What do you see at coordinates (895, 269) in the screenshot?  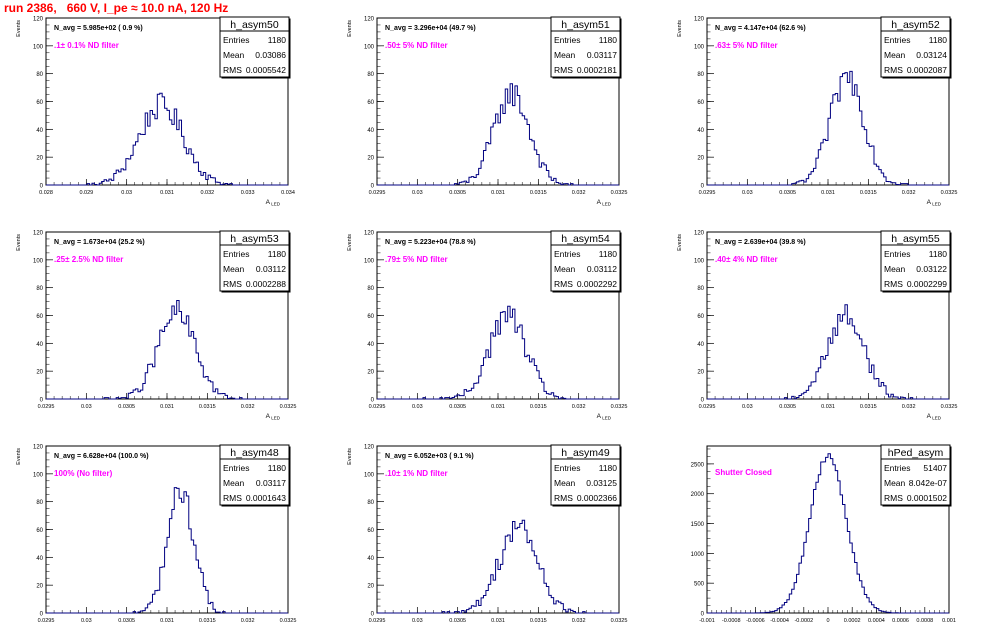 I see `stats-label-mean: Mean` at bounding box center [895, 269].